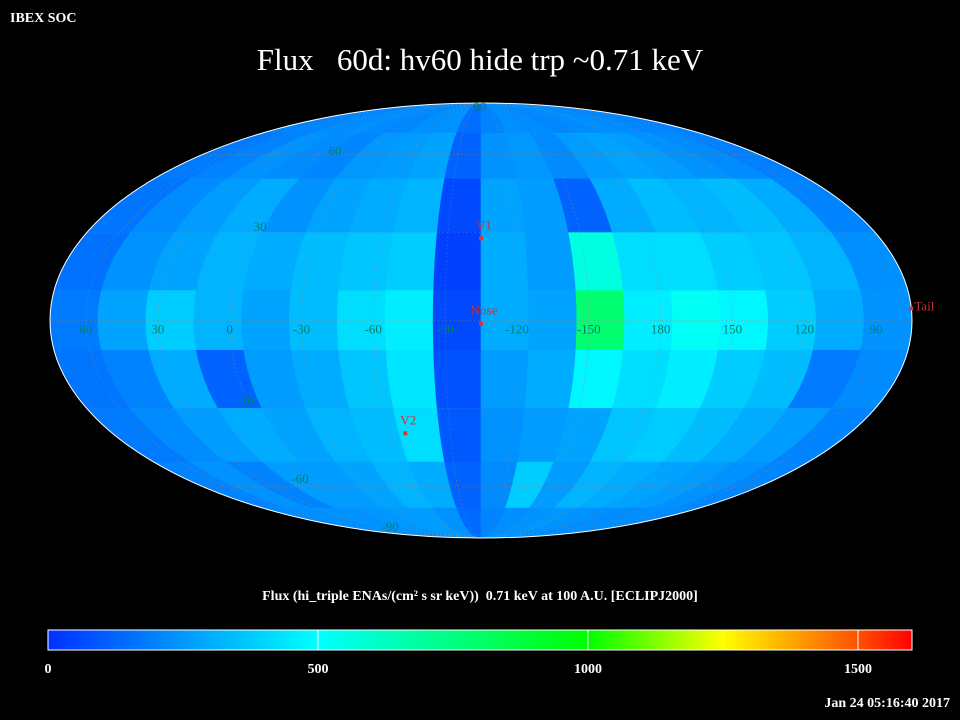  What do you see at coordinates (733, 328) in the screenshot?
I see `lon-label: 150` at bounding box center [733, 328].